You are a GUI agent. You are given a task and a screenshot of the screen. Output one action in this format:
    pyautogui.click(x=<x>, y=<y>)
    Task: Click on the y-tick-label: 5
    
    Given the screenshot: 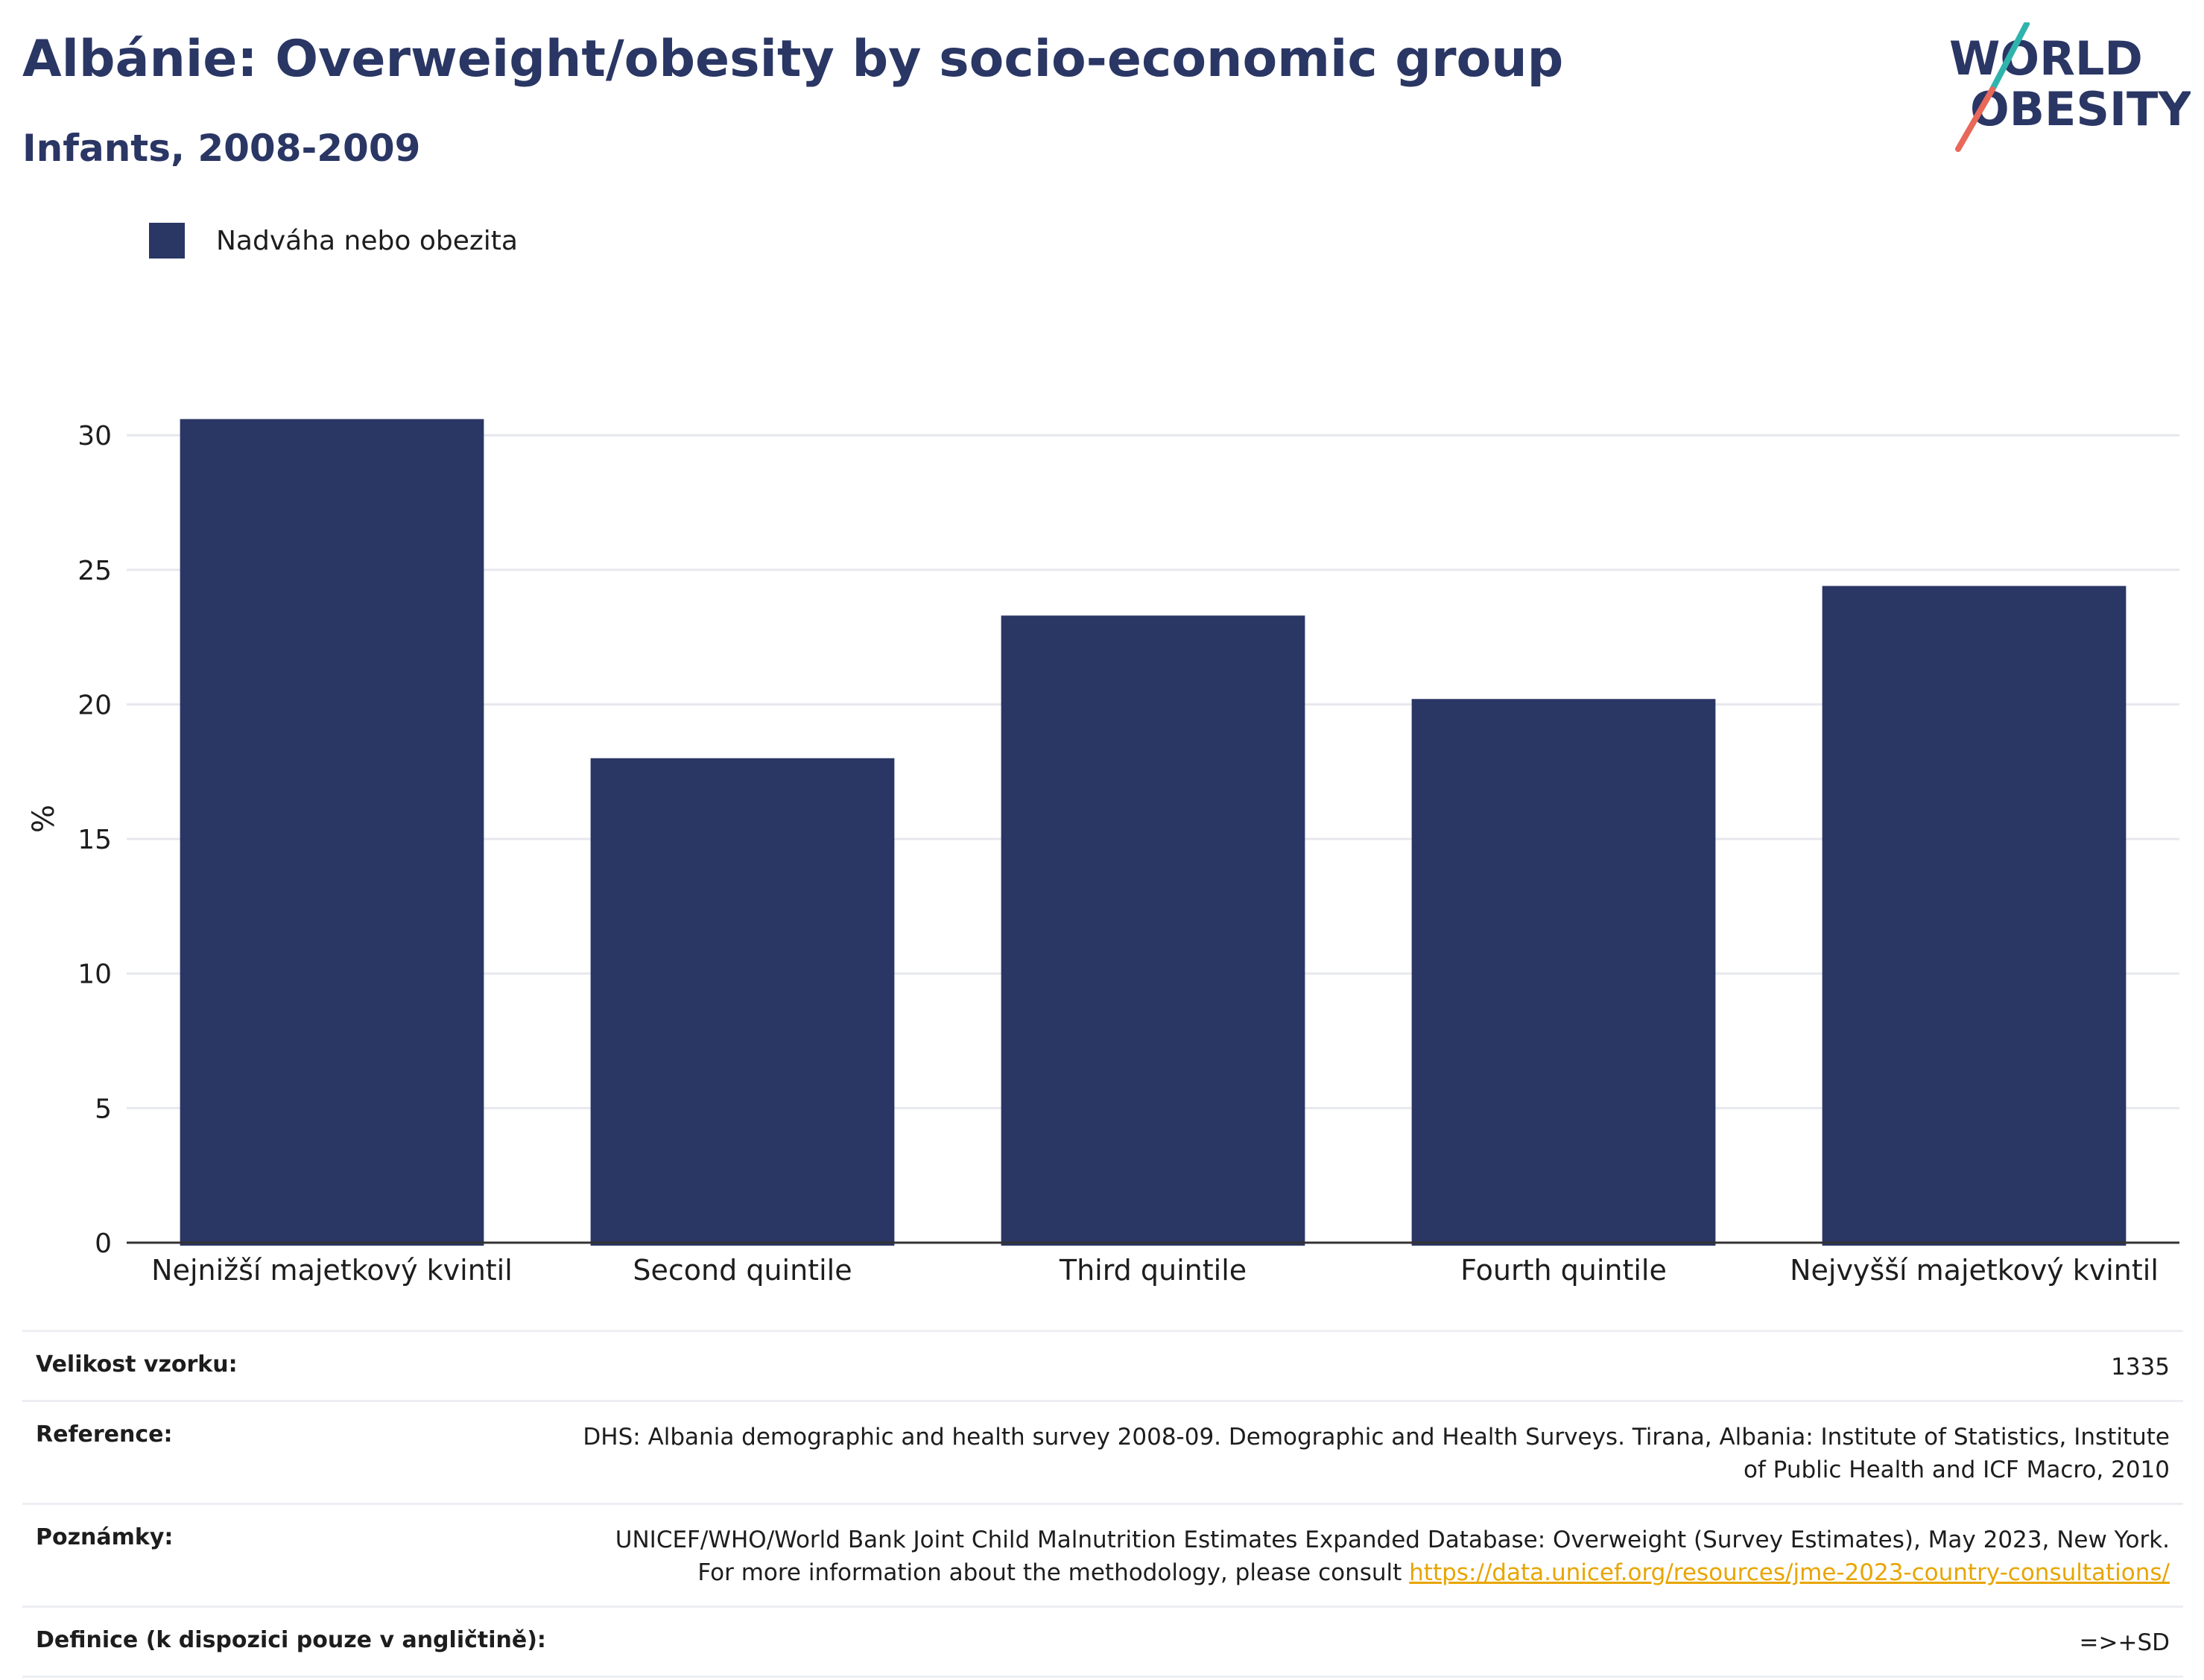 What is the action you would take?
    pyautogui.click(x=103, y=1109)
    